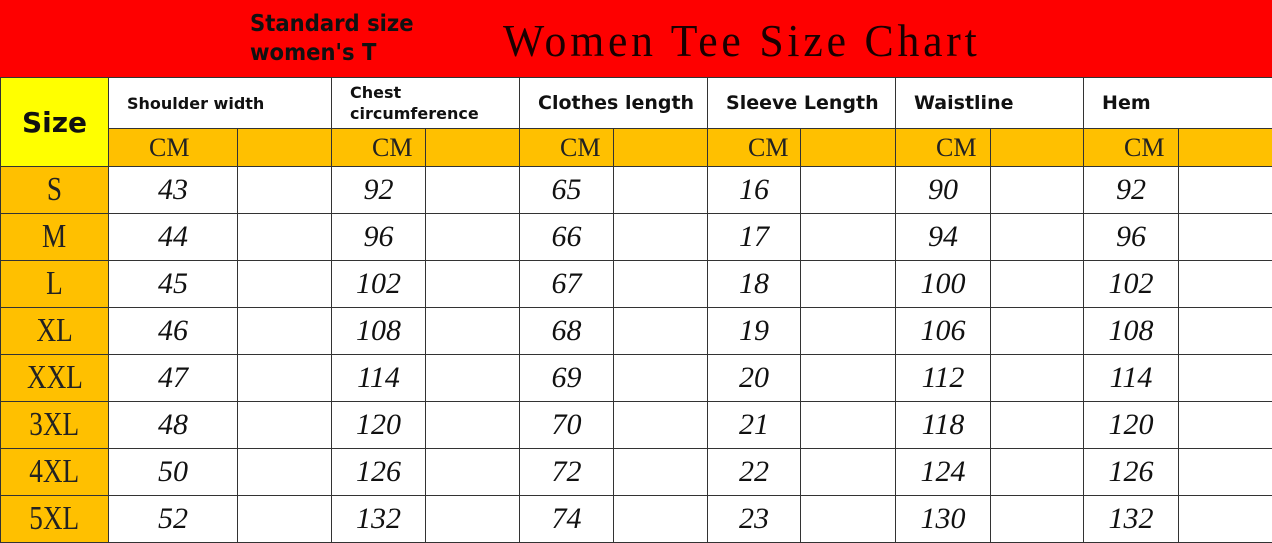  Describe the element at coordinates (567, 190) in the screenshot. I see `value-cell: 65` at that location.